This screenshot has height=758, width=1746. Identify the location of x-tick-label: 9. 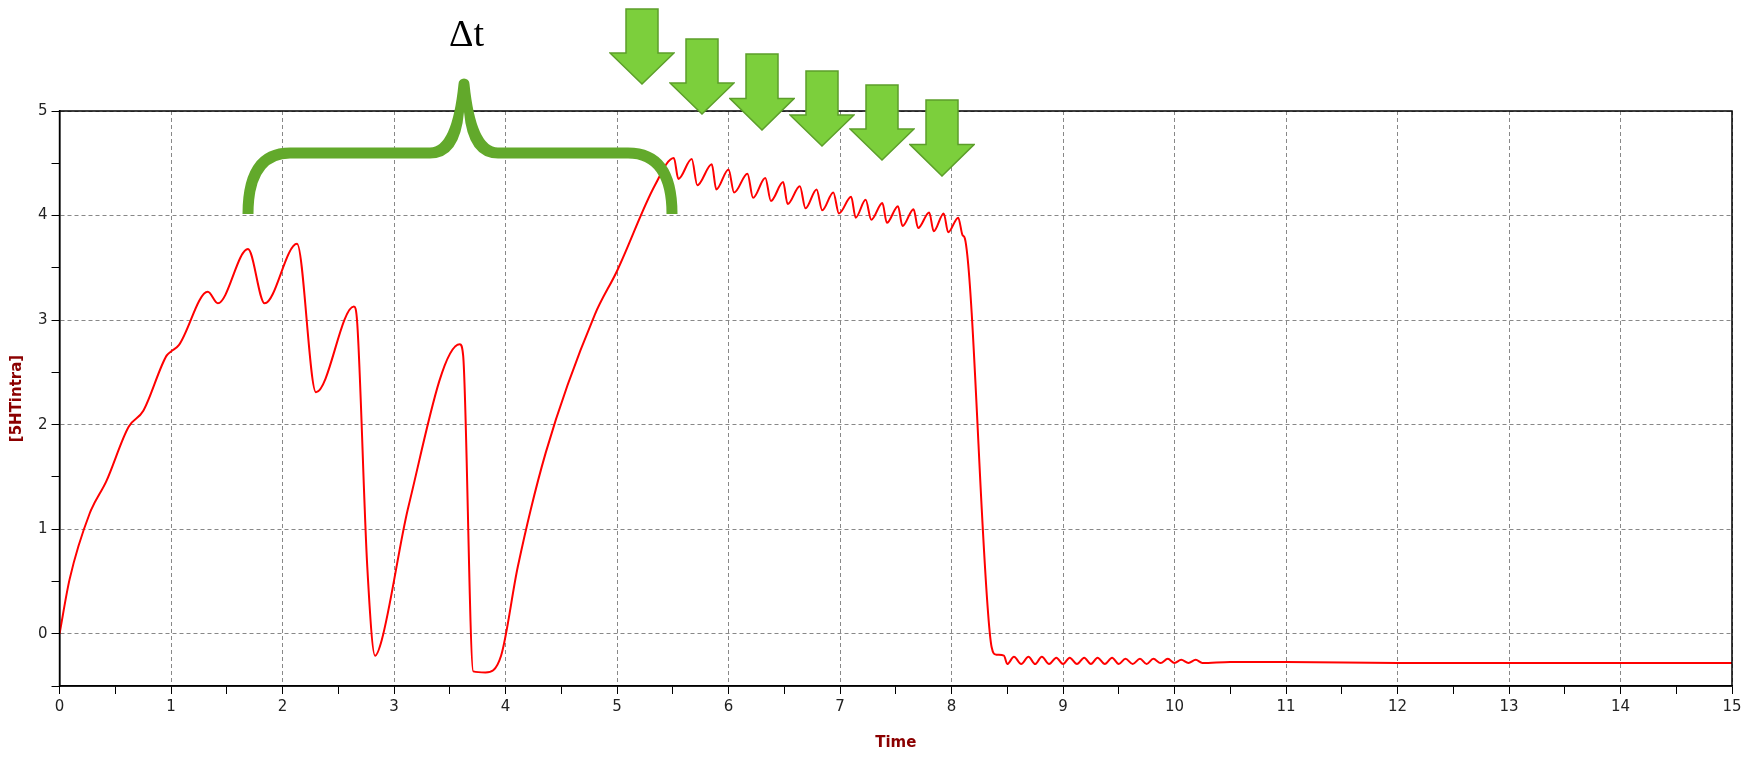
(1063, 705).